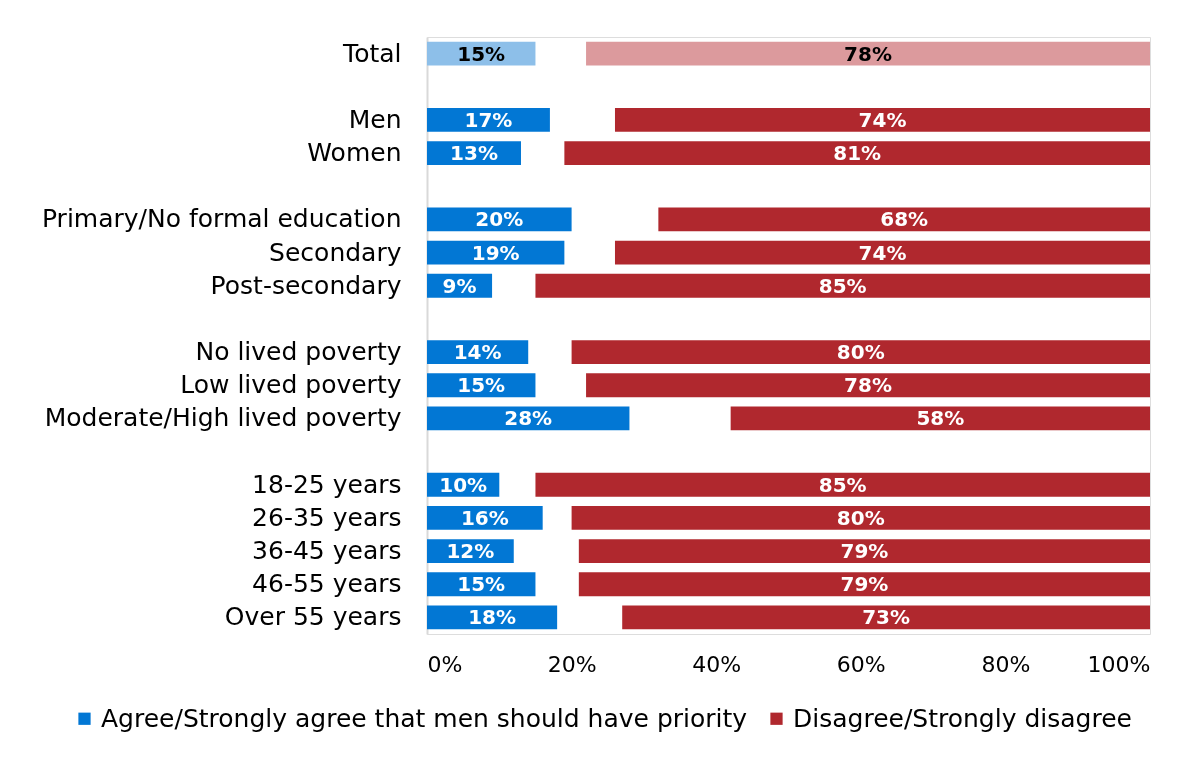 This screenshot has width=1204, height=758. I want to click on legend-label: Disagree/Strongly disagree, so click(962, 718).